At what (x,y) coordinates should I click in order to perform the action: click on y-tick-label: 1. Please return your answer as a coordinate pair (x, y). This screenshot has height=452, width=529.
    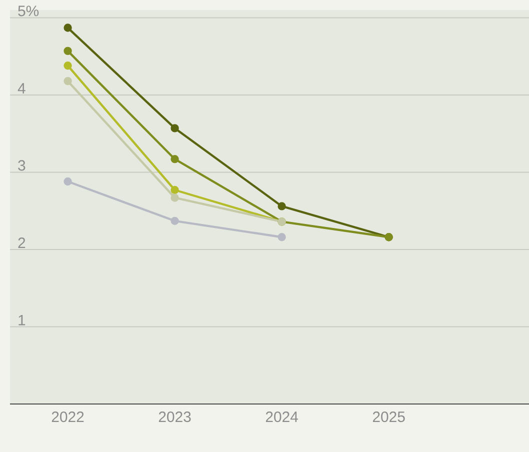
    Looking at the image, I should click on (22, 320).